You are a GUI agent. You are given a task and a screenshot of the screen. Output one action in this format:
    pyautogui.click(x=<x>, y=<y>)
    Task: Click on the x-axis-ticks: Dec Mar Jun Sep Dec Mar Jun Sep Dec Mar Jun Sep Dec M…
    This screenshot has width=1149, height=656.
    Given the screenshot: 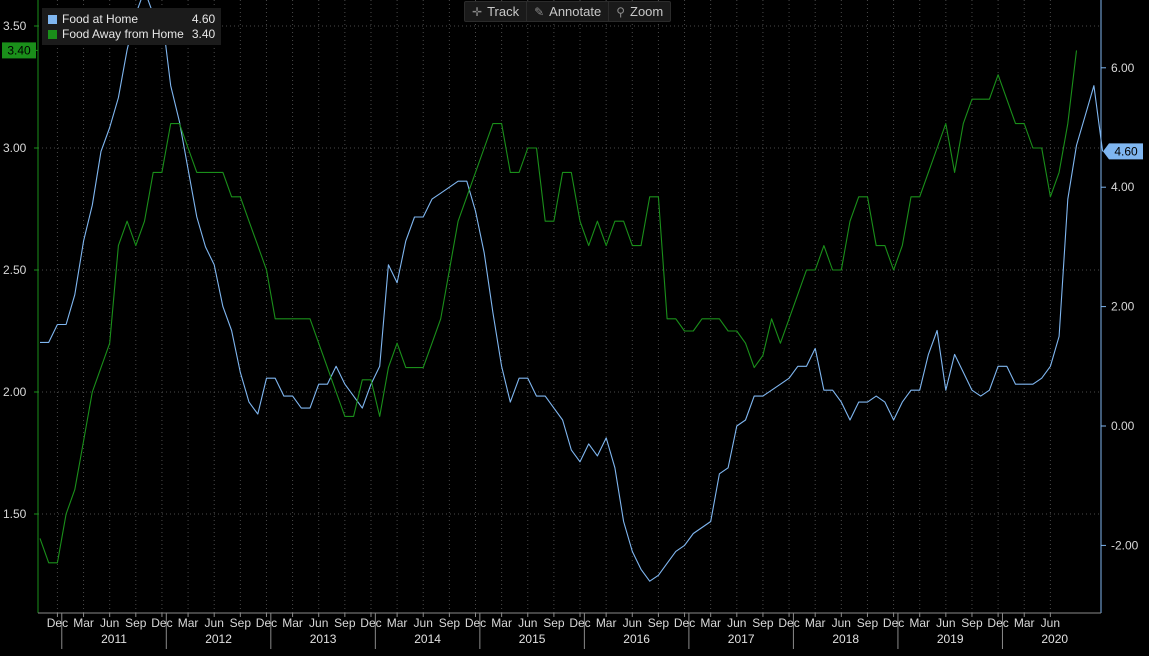 What is the action you would take?
    pyautogui.click(x=557, y=631)
    